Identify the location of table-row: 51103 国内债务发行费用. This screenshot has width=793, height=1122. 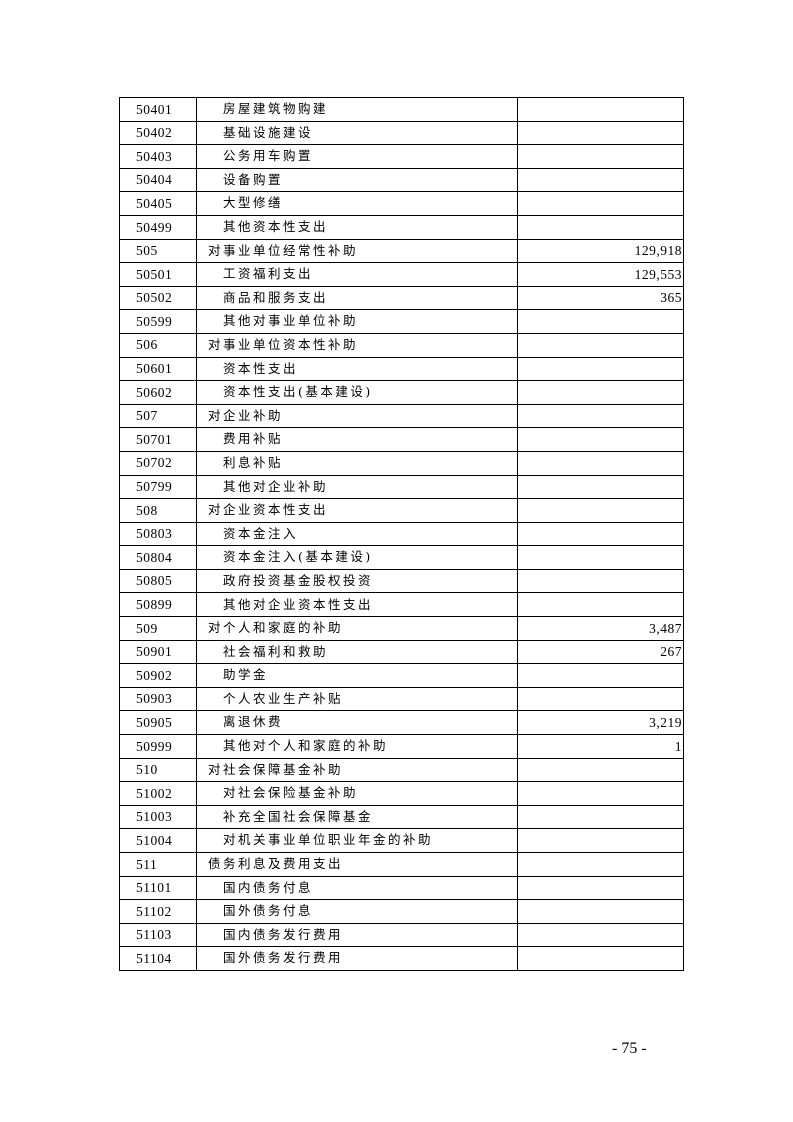
(401, 935).